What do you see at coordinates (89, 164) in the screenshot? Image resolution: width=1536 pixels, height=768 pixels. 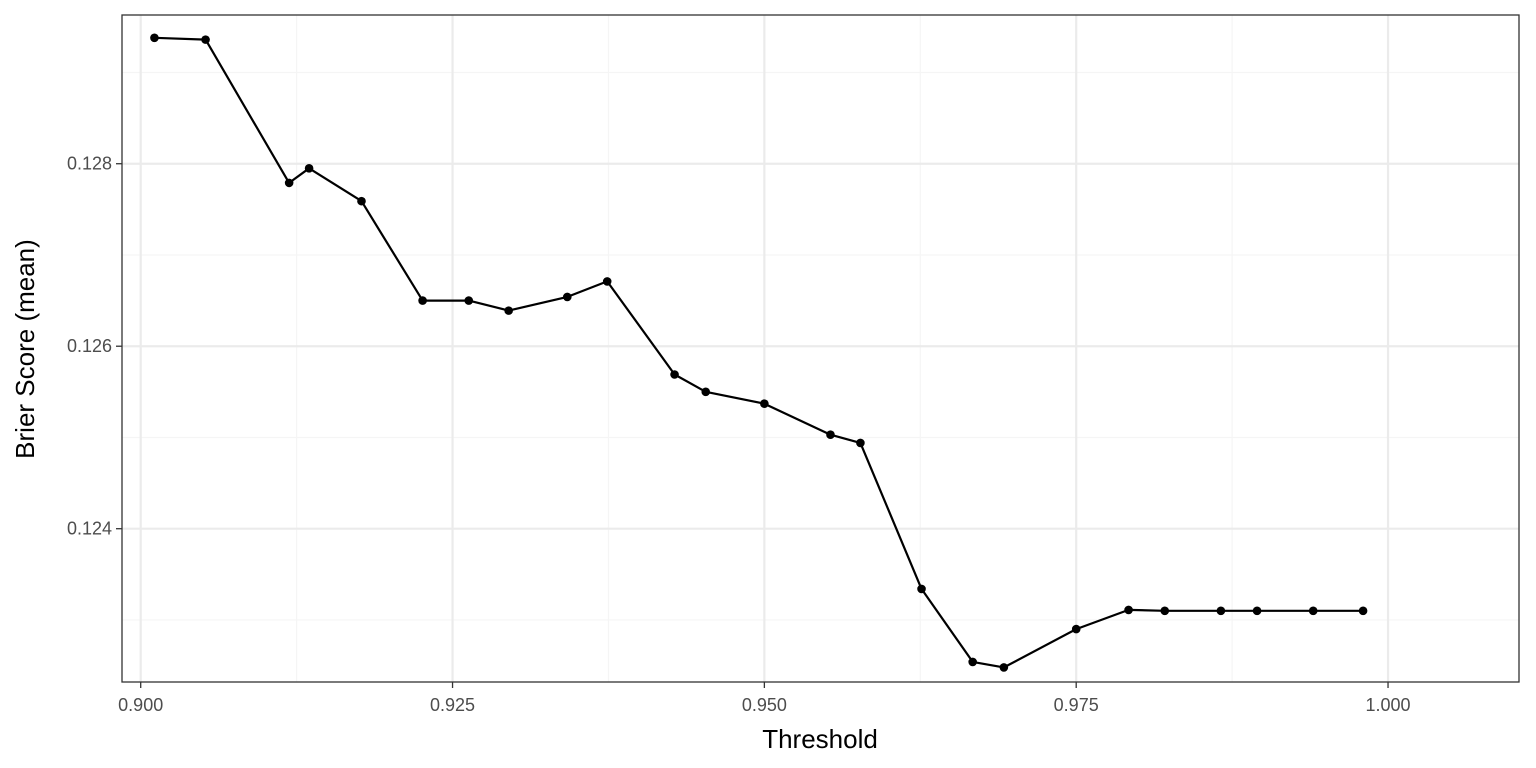 I see `y-tick-label: 0.128` at bounding box center [89, 164].